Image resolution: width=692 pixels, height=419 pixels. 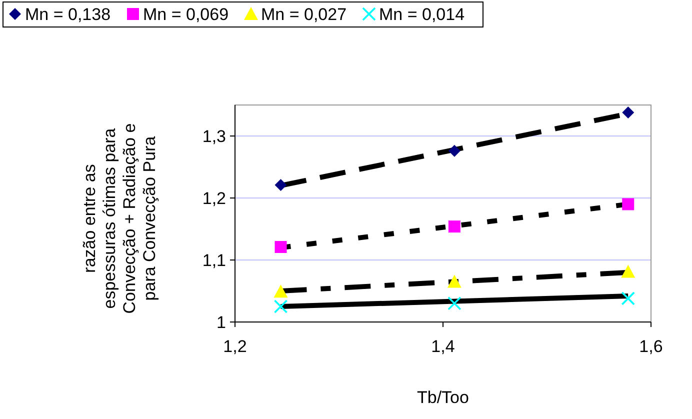 I want to click on legend-label: Mn = 0,014, so click(x=422, y=14).